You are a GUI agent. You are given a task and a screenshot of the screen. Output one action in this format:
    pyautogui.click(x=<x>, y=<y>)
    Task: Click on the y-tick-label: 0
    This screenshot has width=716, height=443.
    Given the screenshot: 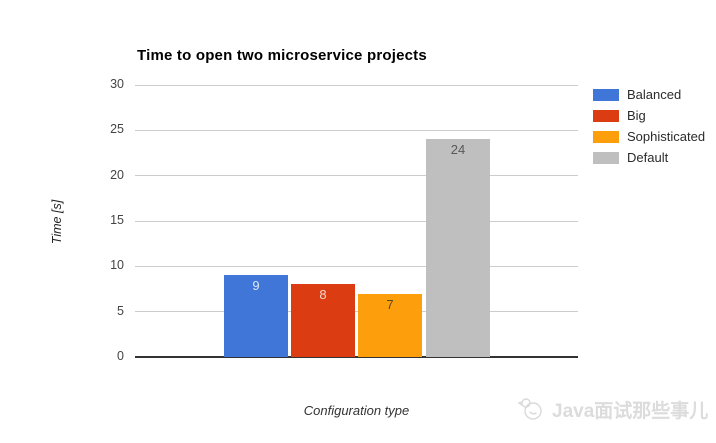 What is the action you would take?
    pyautogui.click(x=120, y=356)
    